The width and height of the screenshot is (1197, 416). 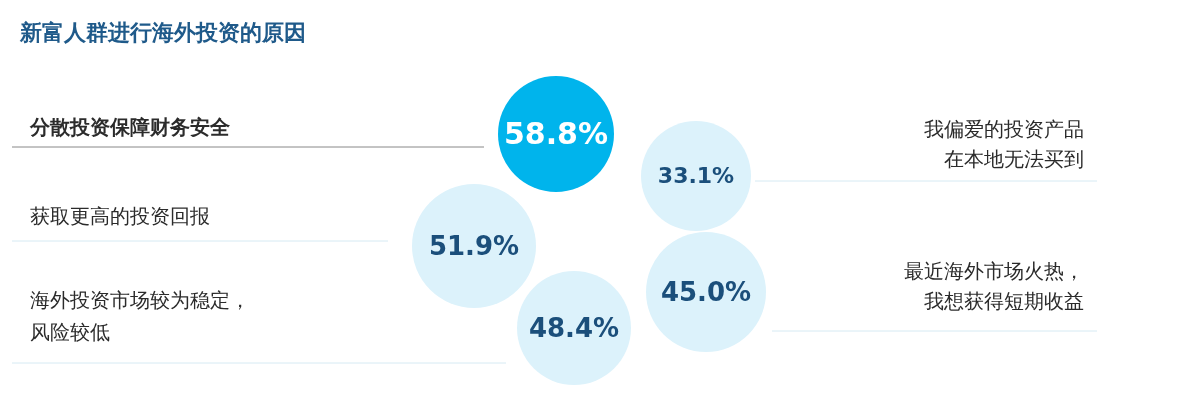 What do you see at coordinates (994, 285) in the screenshot?
I see `category-label: 最近海外市场火热，我想获得短期收益` at bounding box center [994, 285].